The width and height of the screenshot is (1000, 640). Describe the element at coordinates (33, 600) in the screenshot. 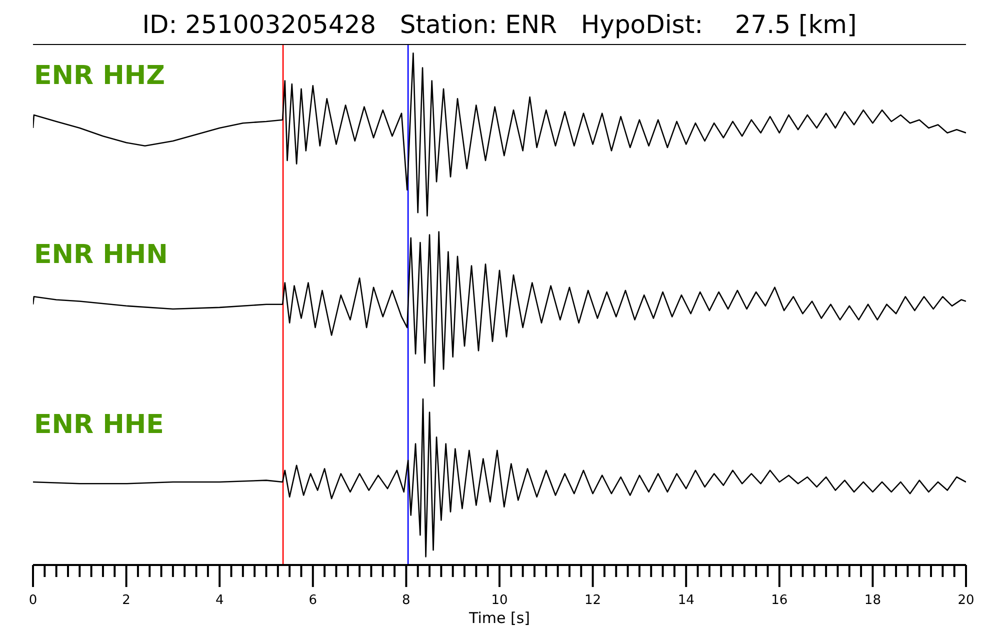

I see `x-tick-label: 0` at that location.